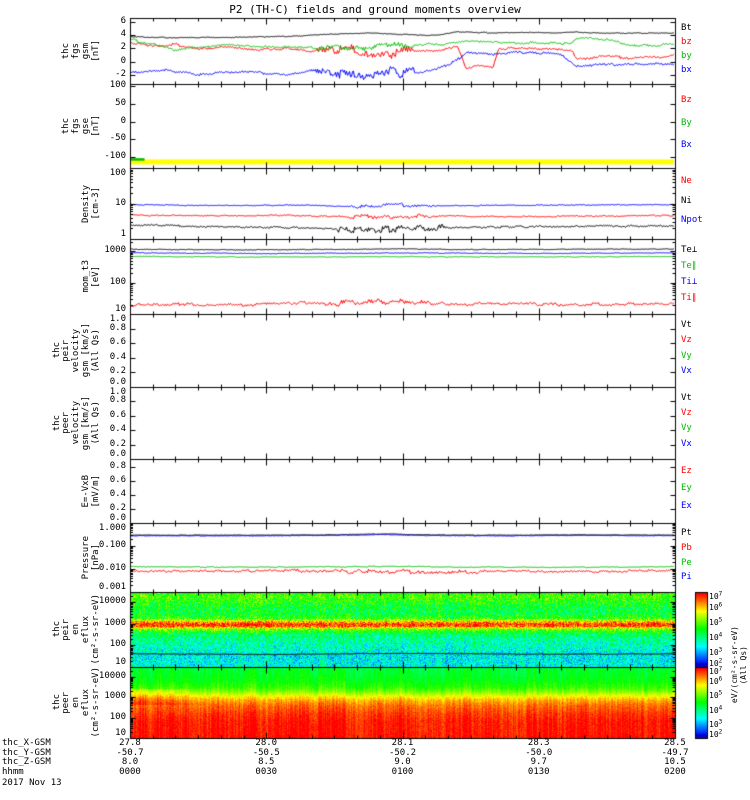 This screenshot has width=750, height=800. I want to click on legend-label: Bt, so click(686, 27).